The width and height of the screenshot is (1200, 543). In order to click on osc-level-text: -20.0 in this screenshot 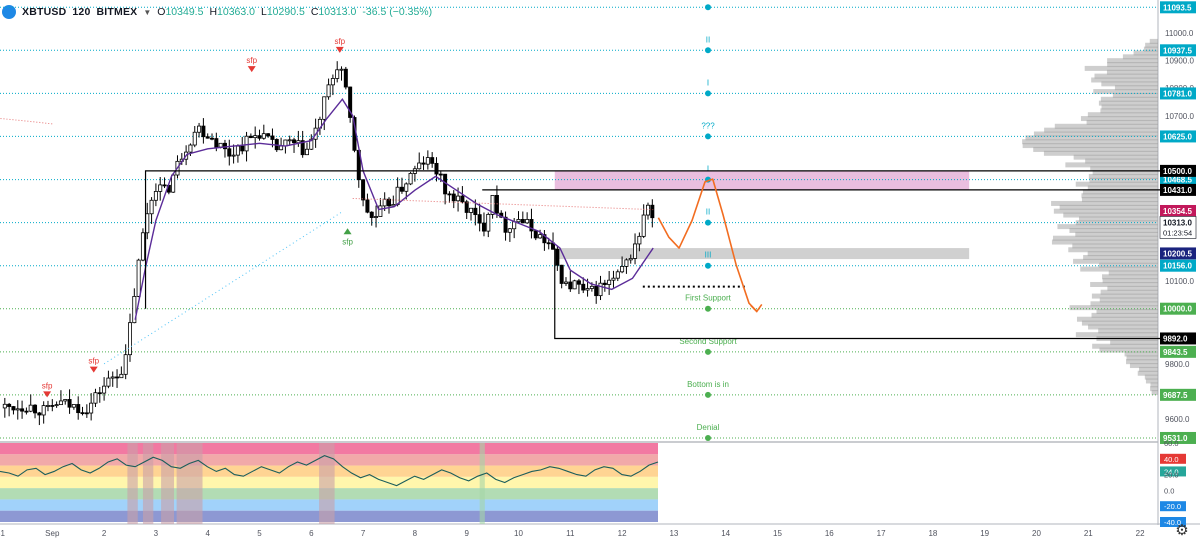, I will do `click(1172, 506)`.